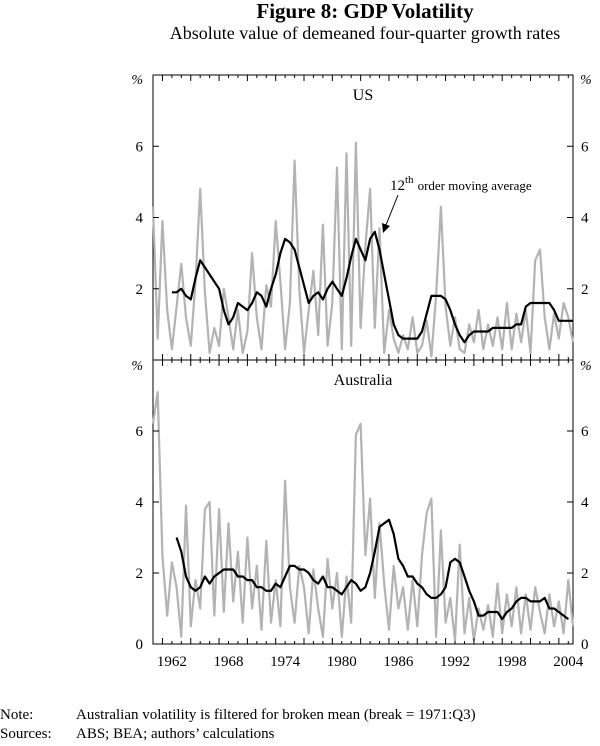 This screenshot has height=746, width=600. I want to click on y-tick-label-australia-right: 0, so click(585, 645).